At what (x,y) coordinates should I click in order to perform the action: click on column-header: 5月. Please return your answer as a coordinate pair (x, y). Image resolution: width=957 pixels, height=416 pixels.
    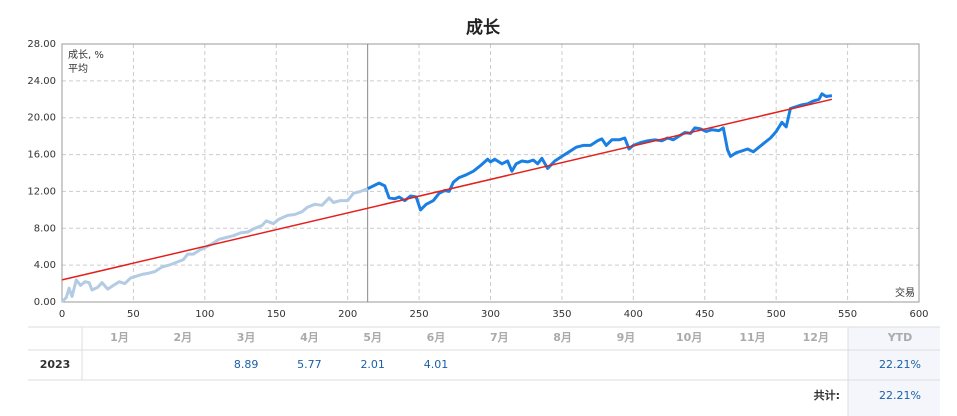
    Looking at the image, I should click on (373, 337).